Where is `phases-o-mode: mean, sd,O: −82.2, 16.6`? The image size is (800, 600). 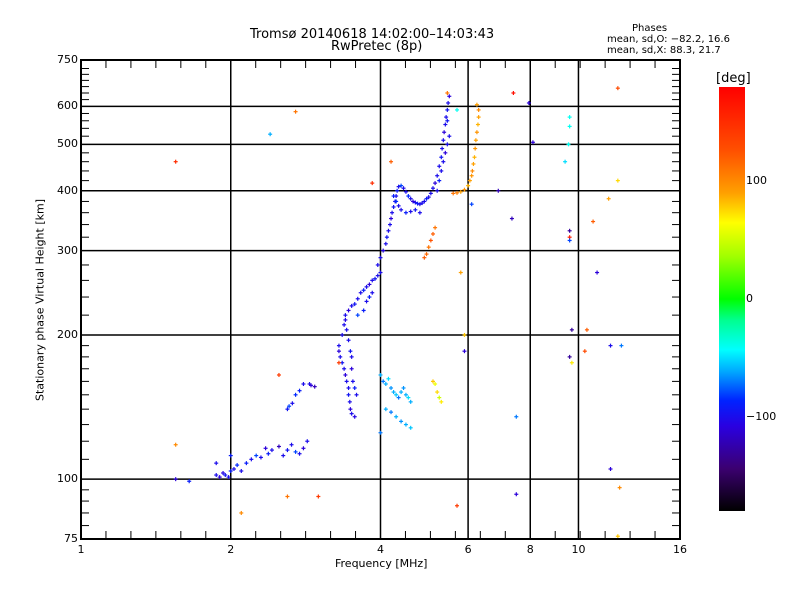 phases-o-mode: mean, sd,O: −82.2, 16.6 is located at coordinates (668, 39).